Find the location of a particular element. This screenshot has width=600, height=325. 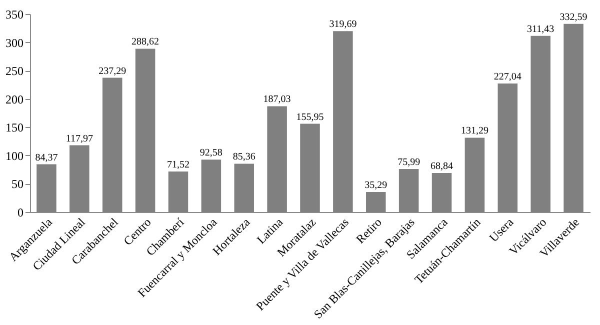

data-label: 237,29 is located at coordinates (112, 71).